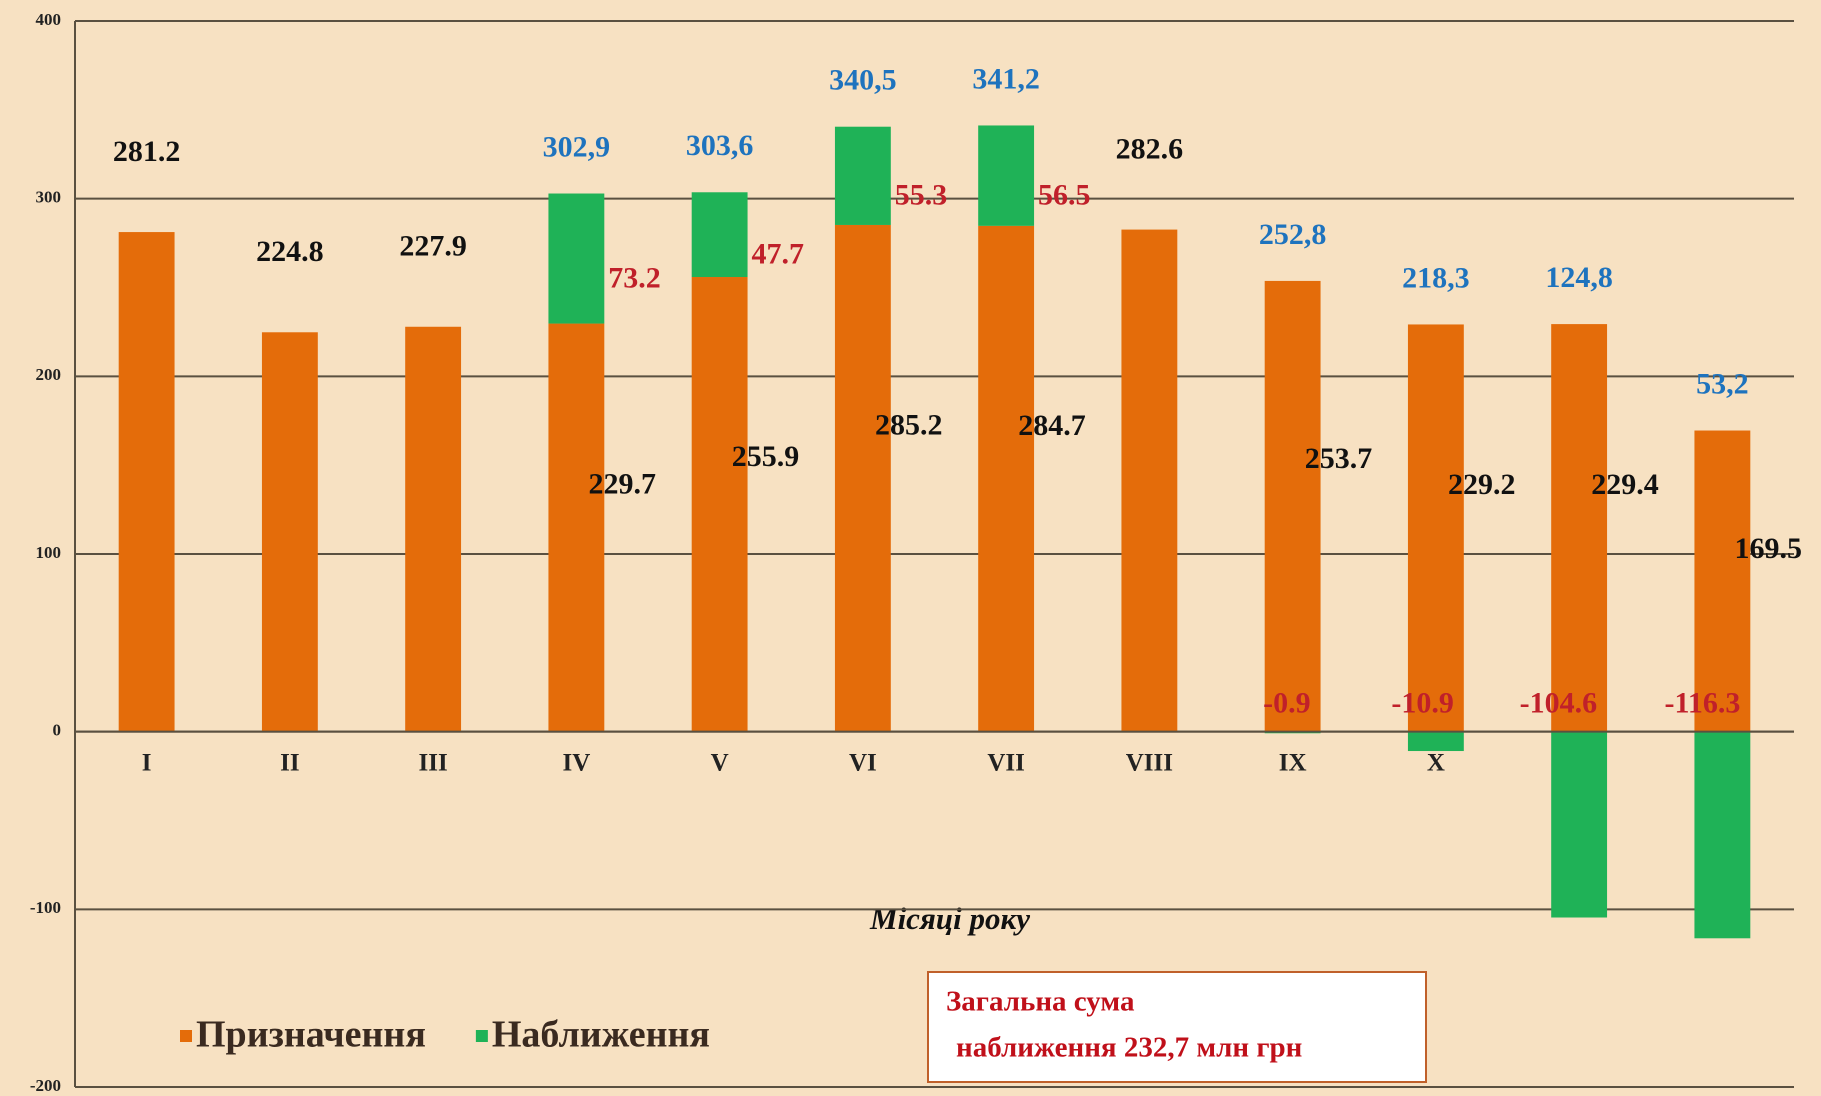 Image resolution: width=1821 pixels, height=1096 pixels. Describe the element at coordinates (1129, 1048) in the screenshot. I see `annotation-line: наближення 232,7 млн грн` at that location.